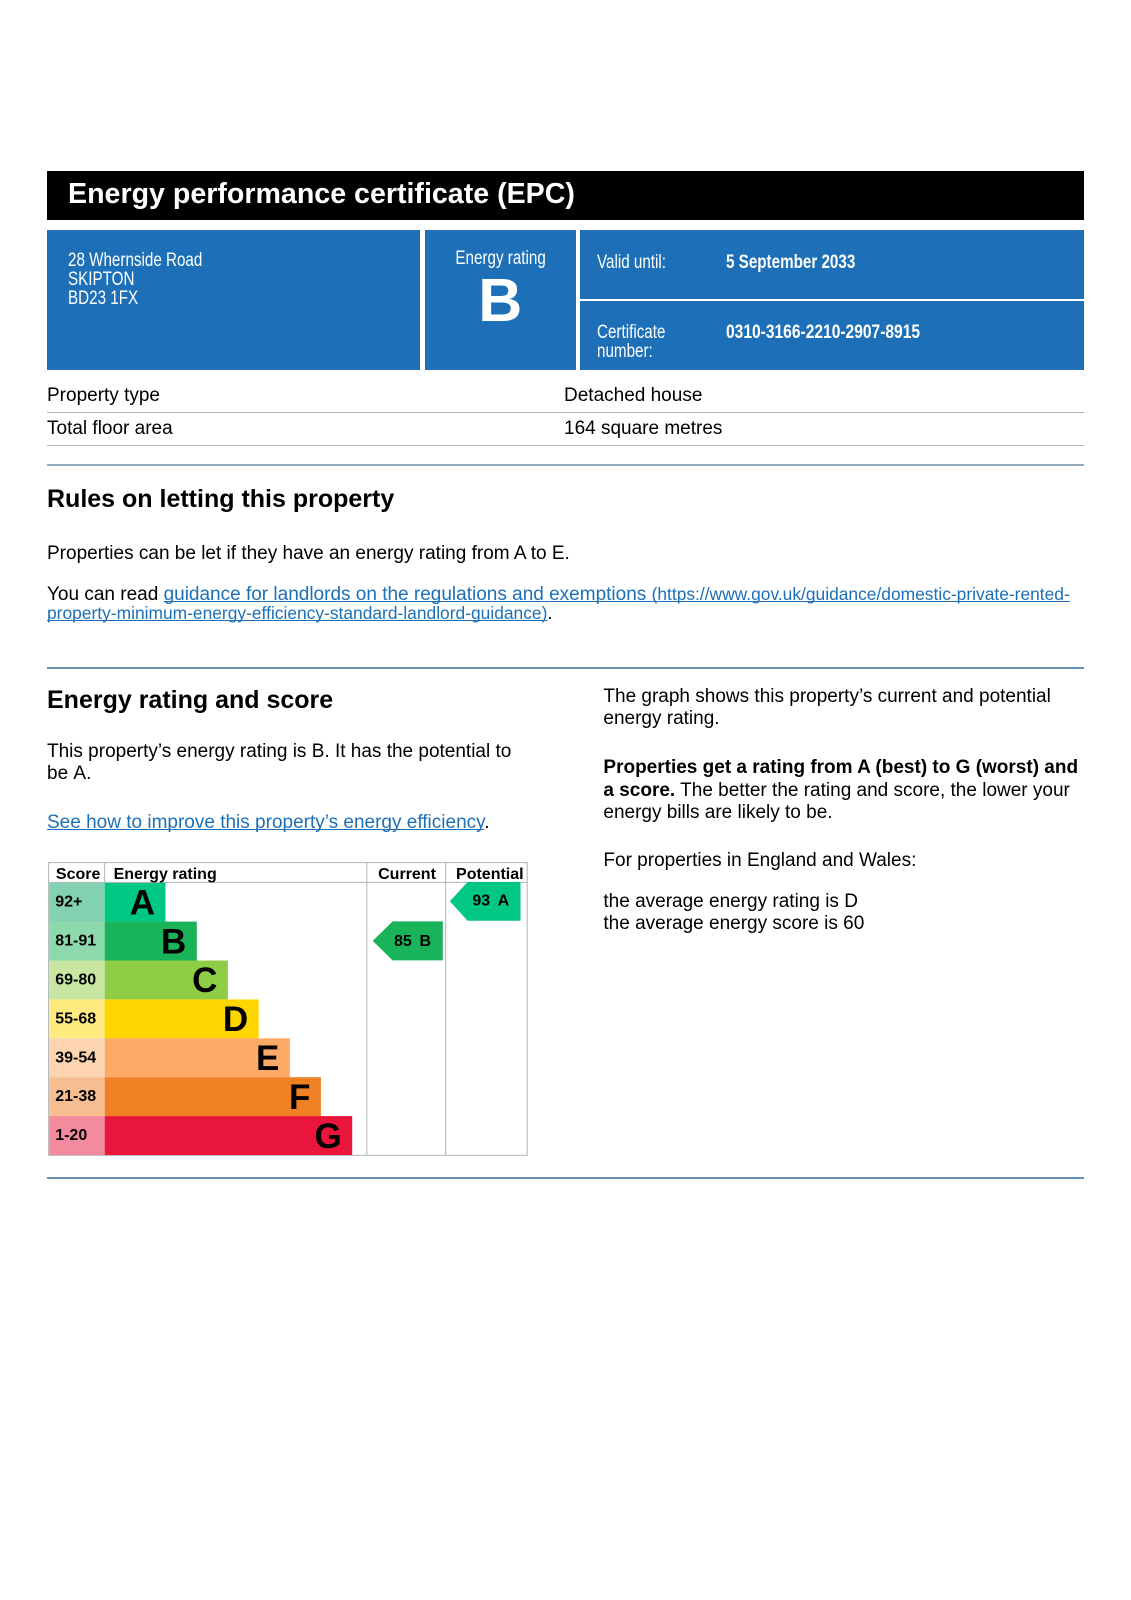 This screenshot has height=1600, width=1131. What do you see at coordinates (75, 940) in the screenshot?
I see `svg-text: 81-91` at bounding box center [75, 940].